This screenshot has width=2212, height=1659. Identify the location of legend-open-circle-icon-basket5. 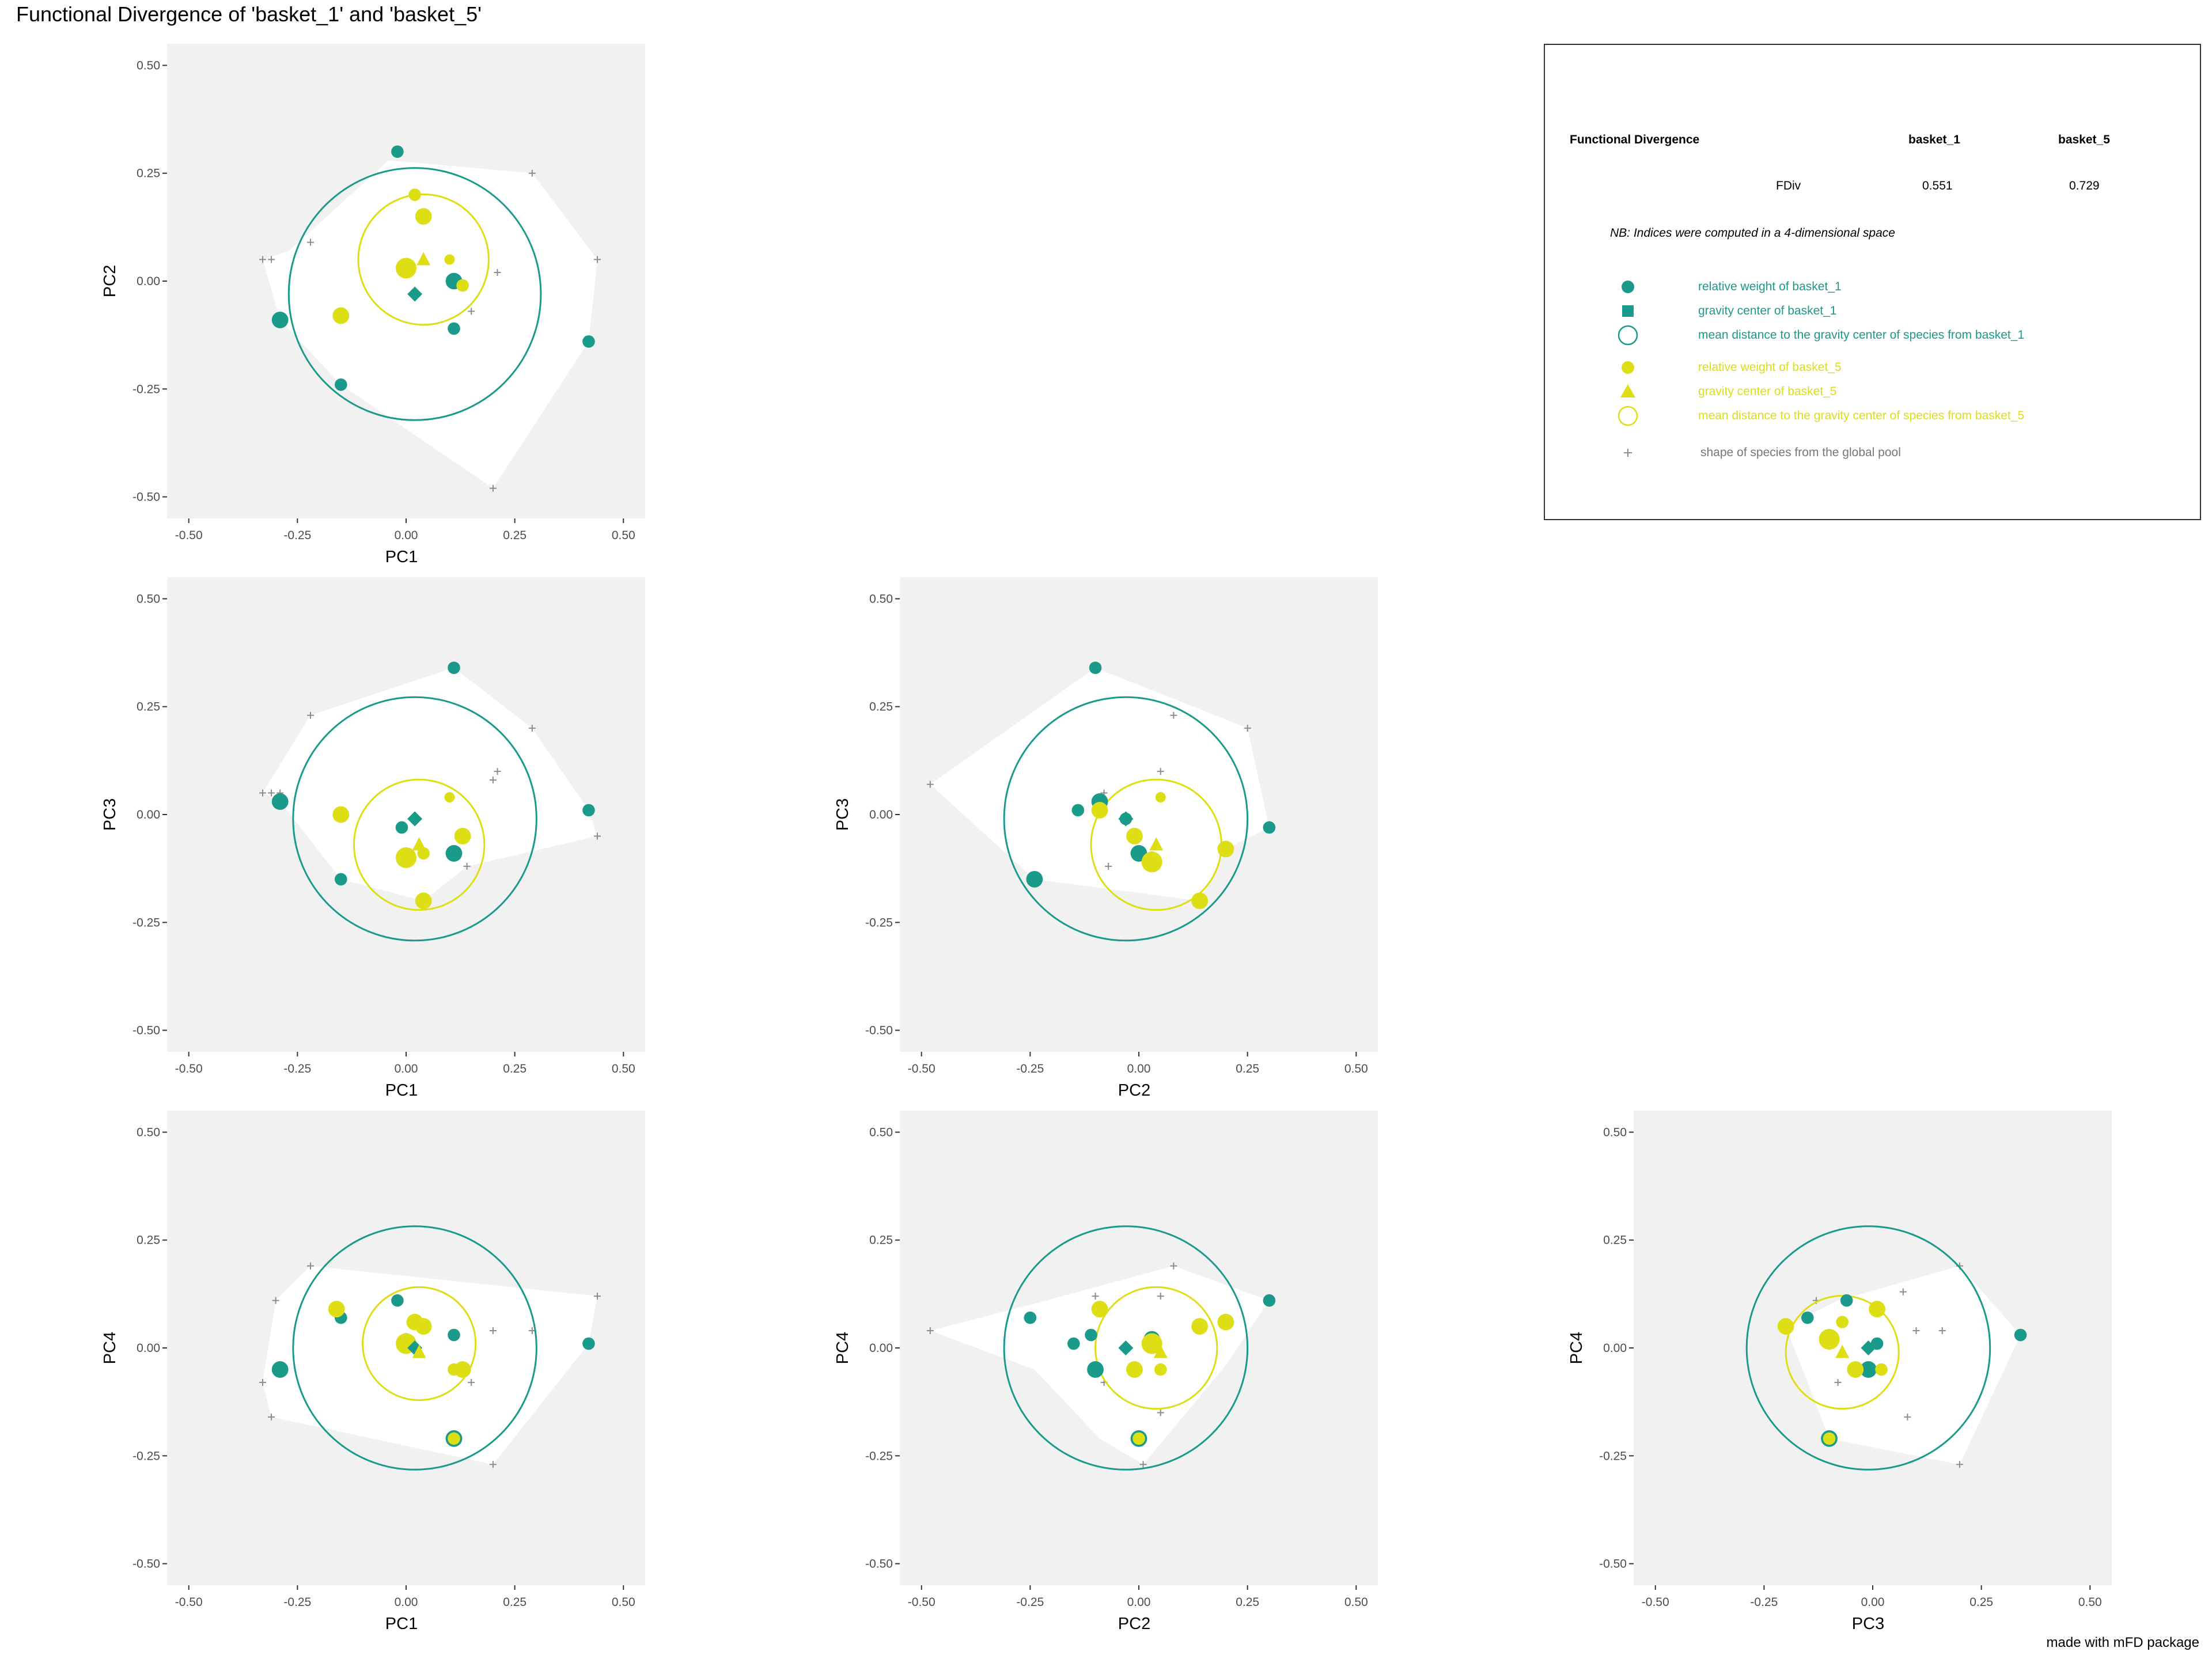
(1628, 416).